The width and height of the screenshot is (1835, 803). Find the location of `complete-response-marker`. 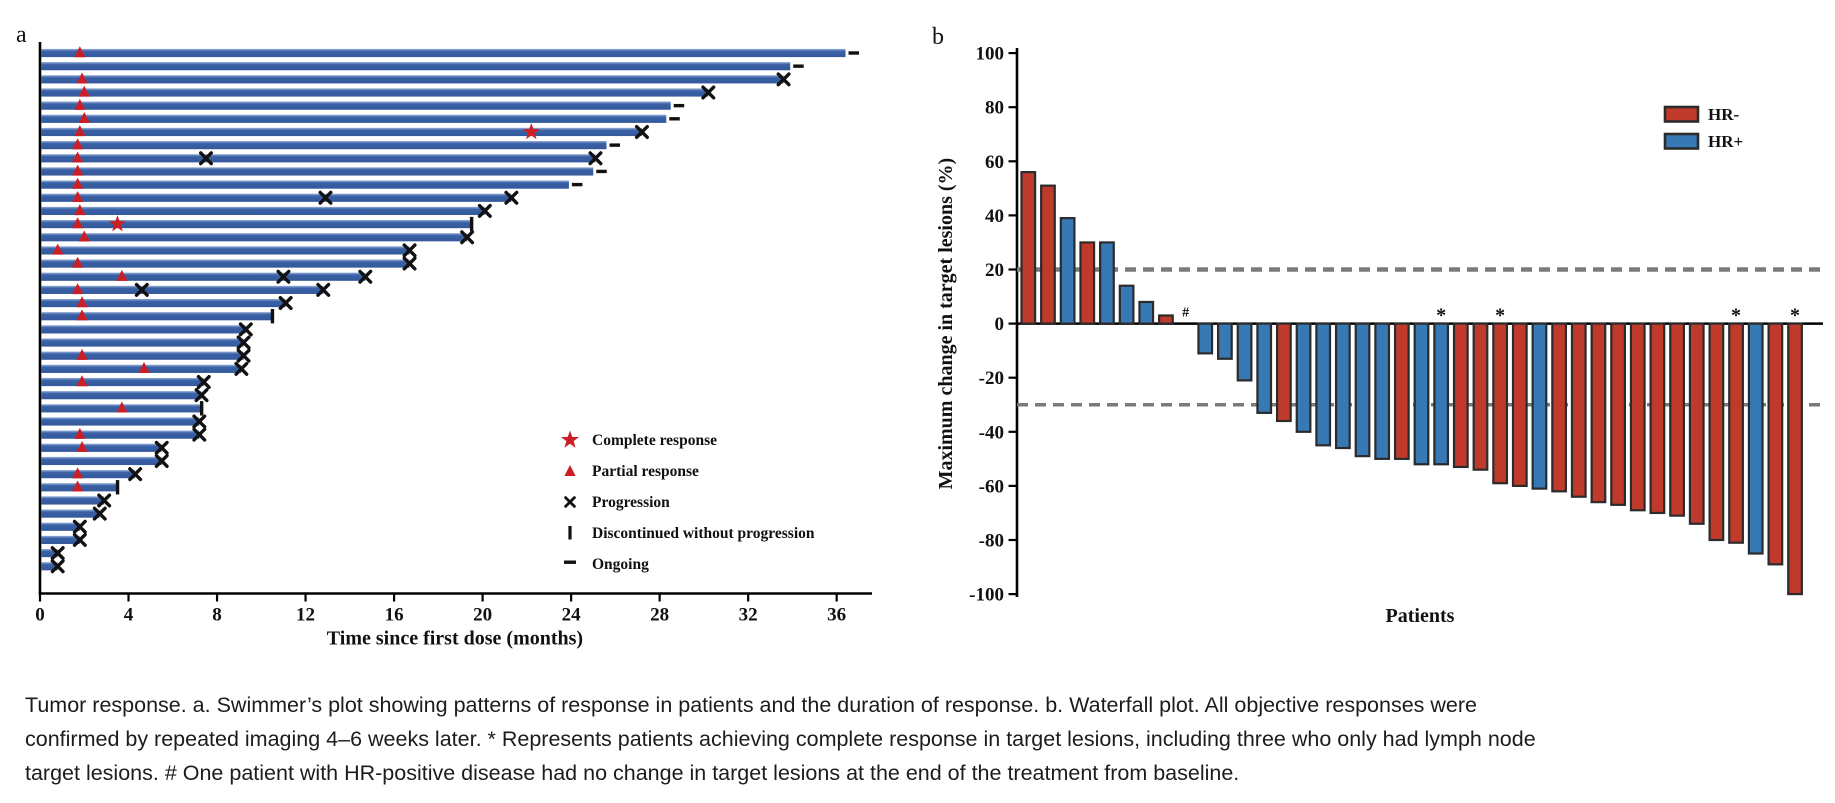

complete-response-marker is located at coordinates (531, 131).